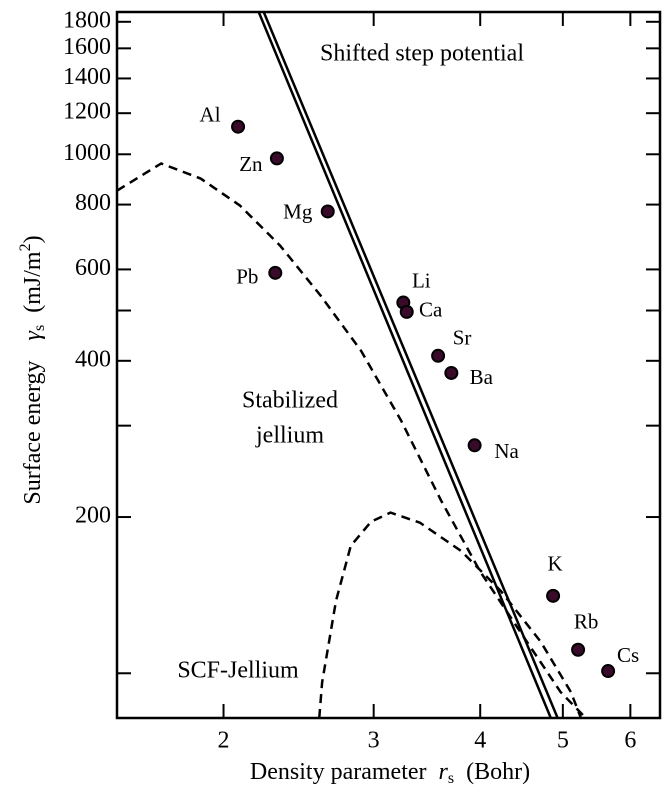 Image resolution: width=672 pixels, height=797 pixels. I want to click on x-axis-label: Density parameter rs (Bohr), so click(390, 775).